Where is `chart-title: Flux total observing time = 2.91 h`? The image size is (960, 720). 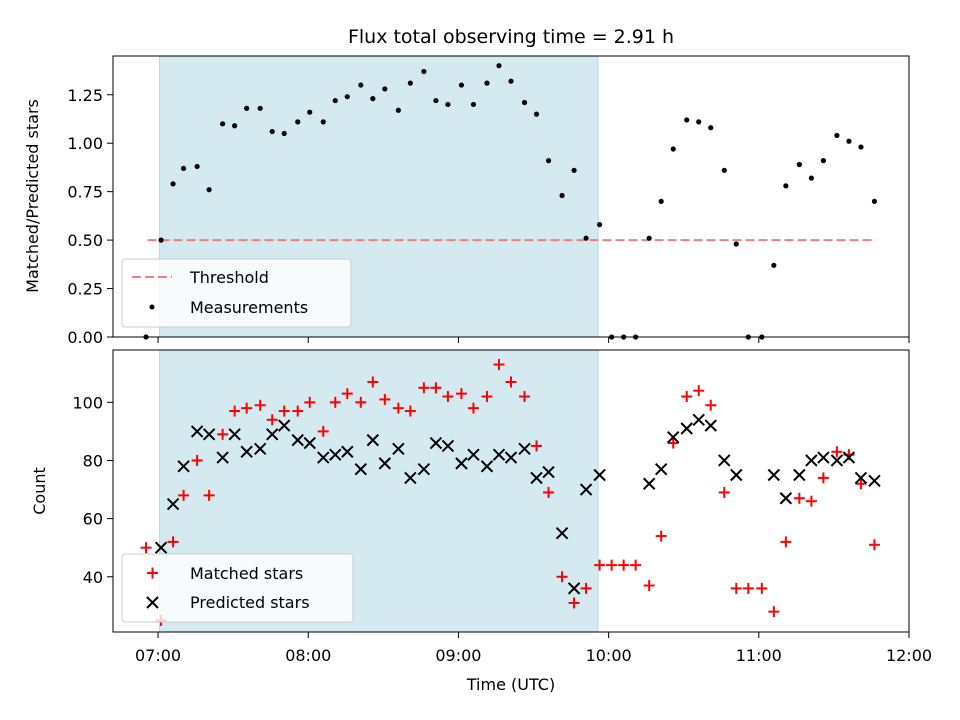
chart-title: Flux total observing time = 2.91 h is located at coordinates (511, 37).